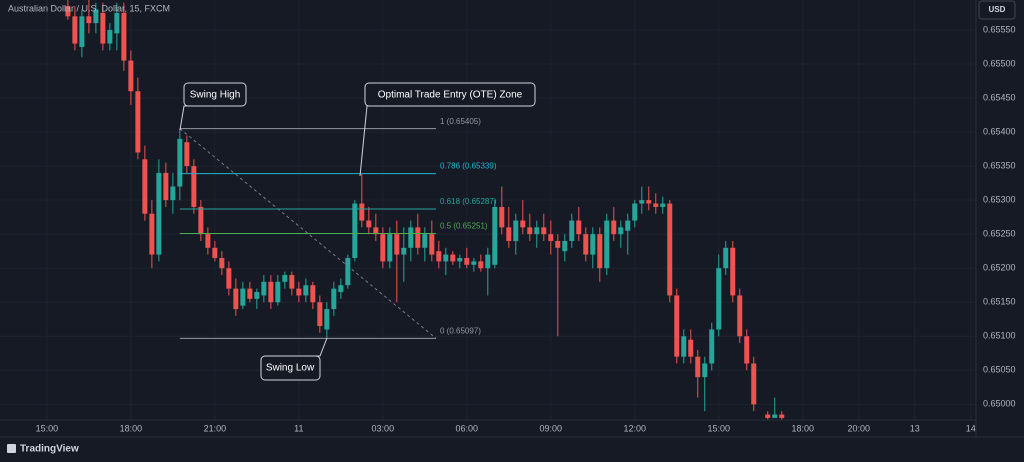 The width and height of the screenshot is (1024, 462). Describe the element at coordinates (298, 428) in the screenshot. I see `x-tick-label: 11` at that location.